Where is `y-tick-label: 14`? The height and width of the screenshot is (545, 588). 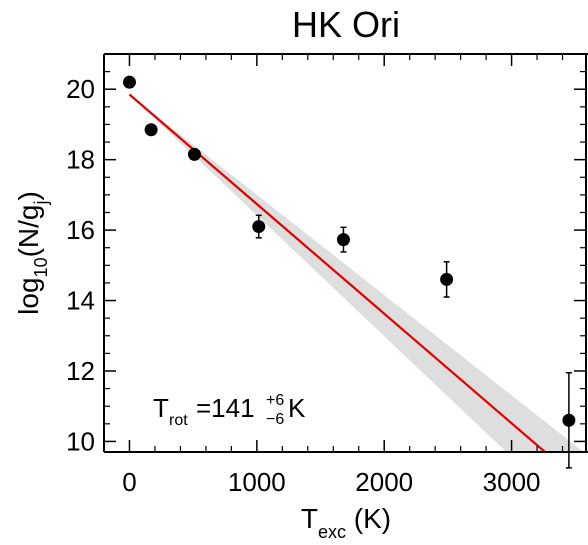
y-tick-label: 14 is located at coordinates (80, 301).